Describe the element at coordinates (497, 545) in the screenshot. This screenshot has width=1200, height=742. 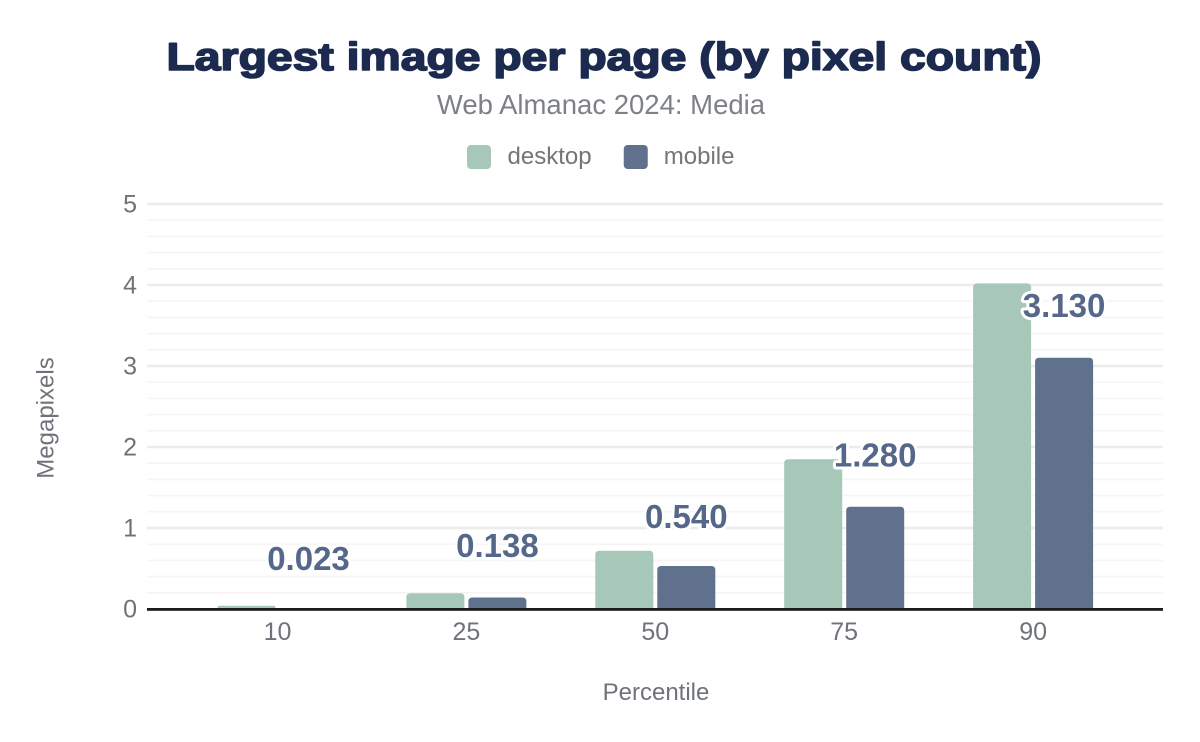
I see `svg-text: 0.138` at that location.